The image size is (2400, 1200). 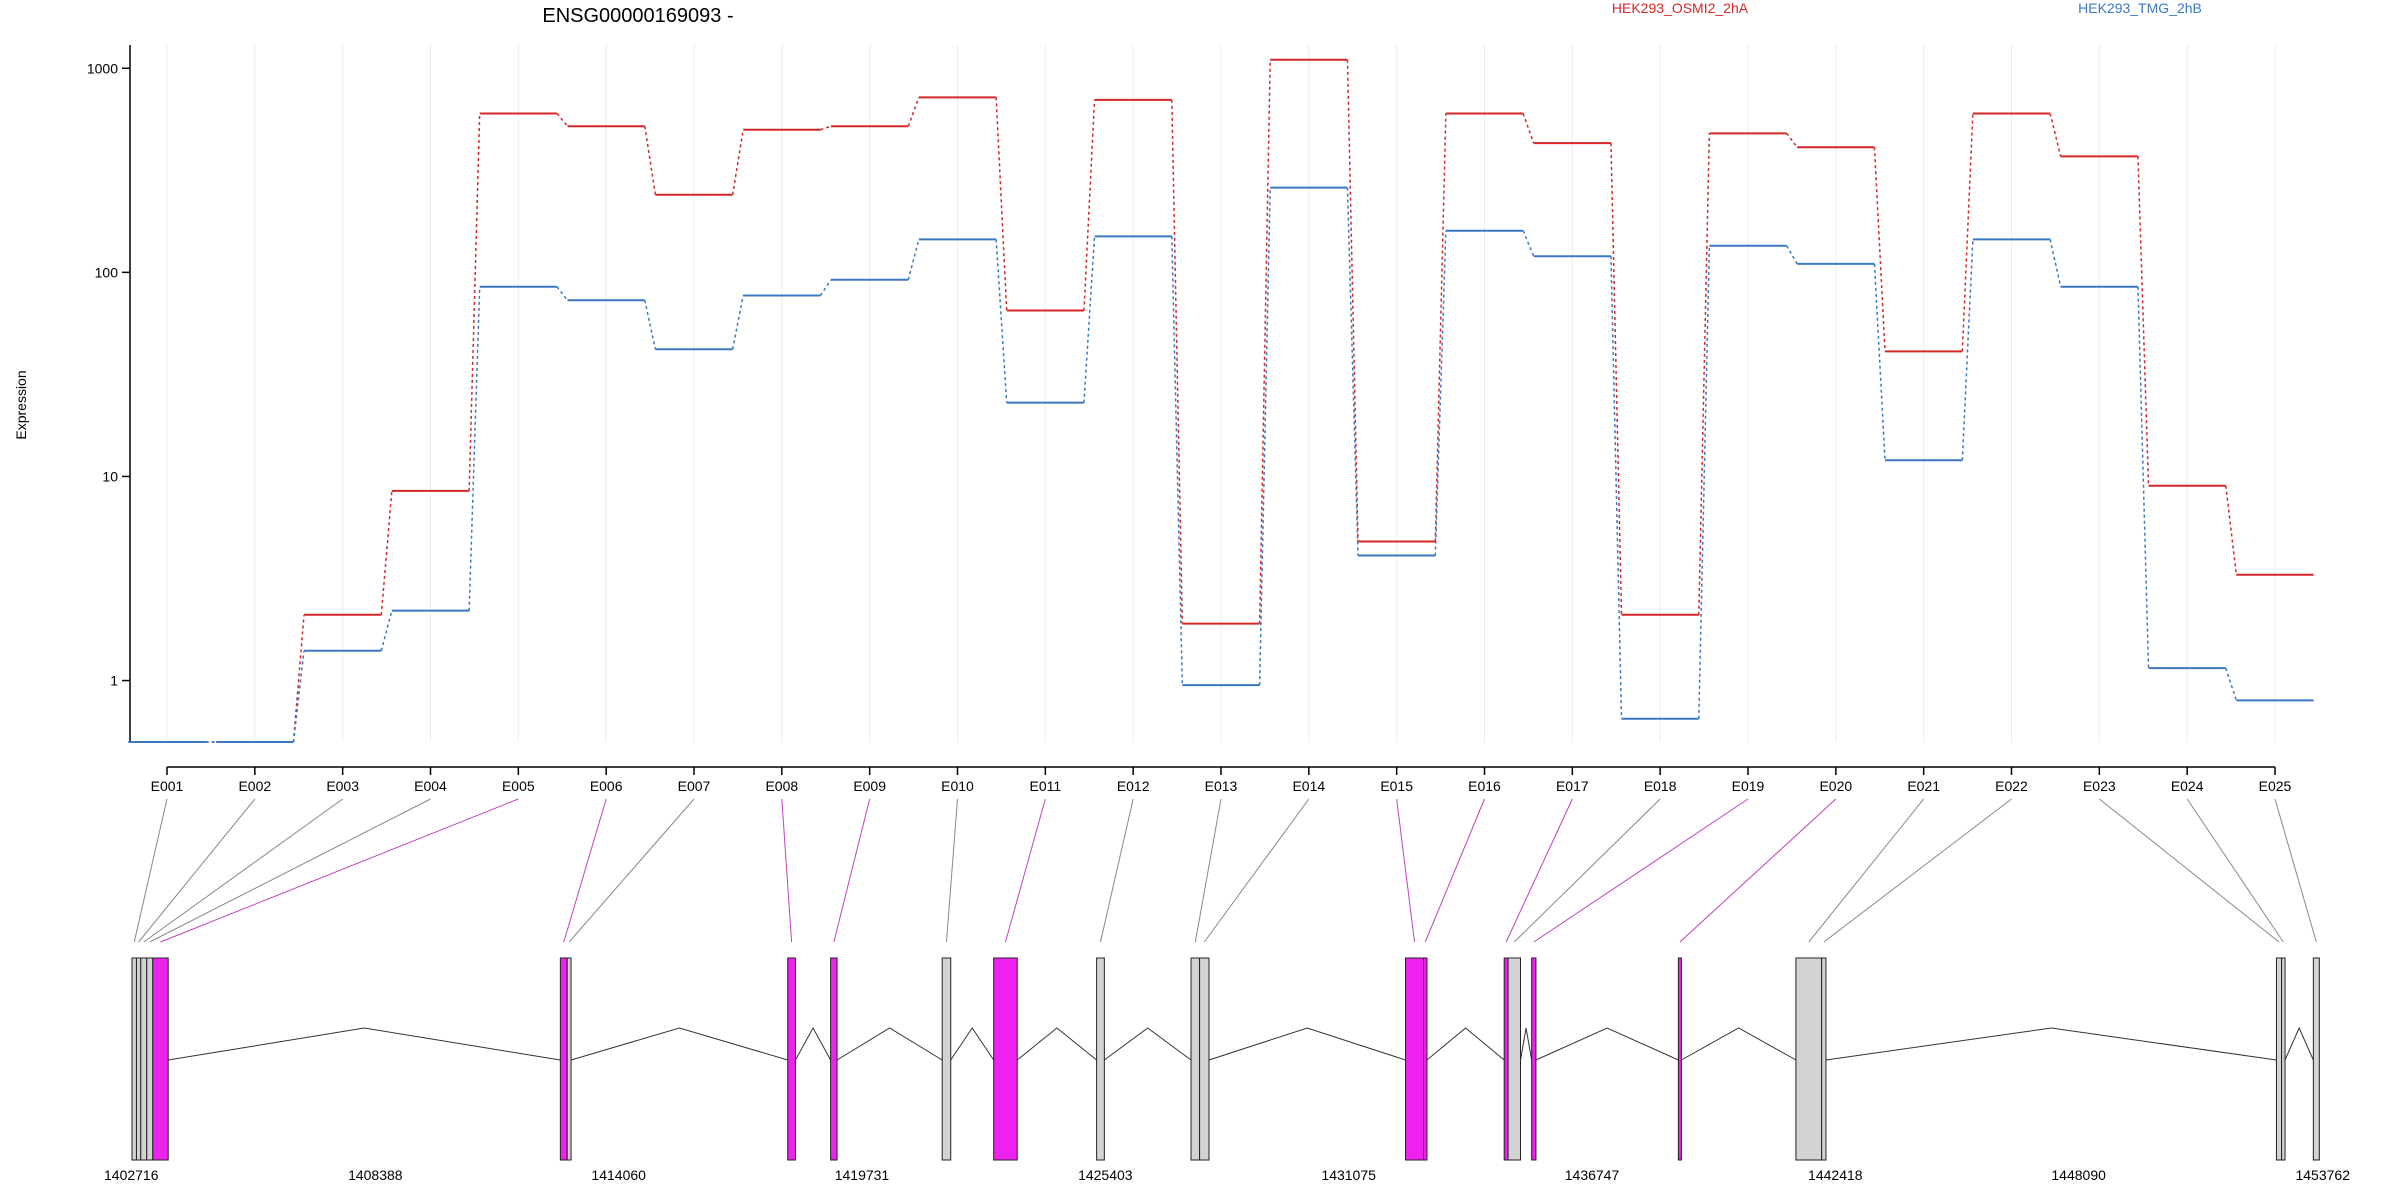 What do you see at coordinates (2322, 1175) in the screenshot?
I see `genomic-coordinate-label: 1453762` at bounding box center [2322, 1175].